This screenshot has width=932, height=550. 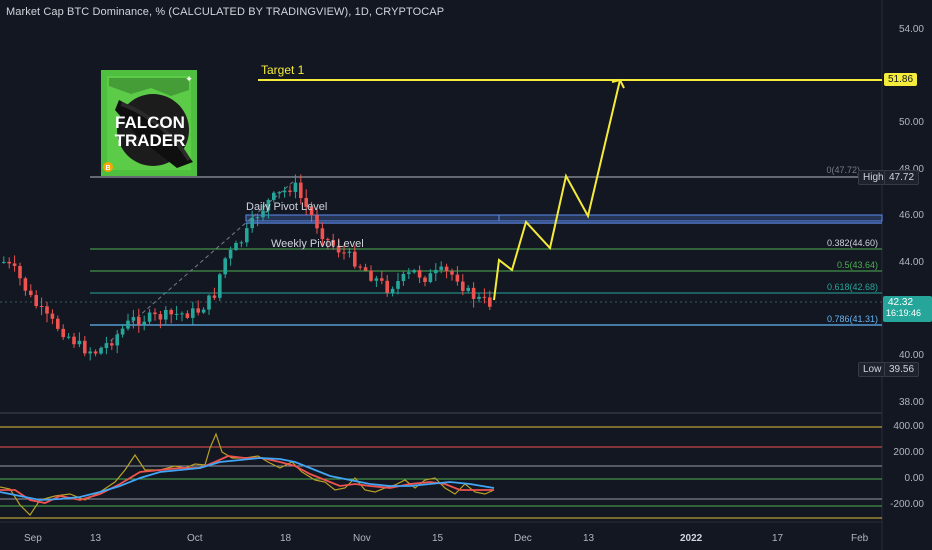 I want to click on countdown-value: 16:19:46, so click(x=904, y=313).